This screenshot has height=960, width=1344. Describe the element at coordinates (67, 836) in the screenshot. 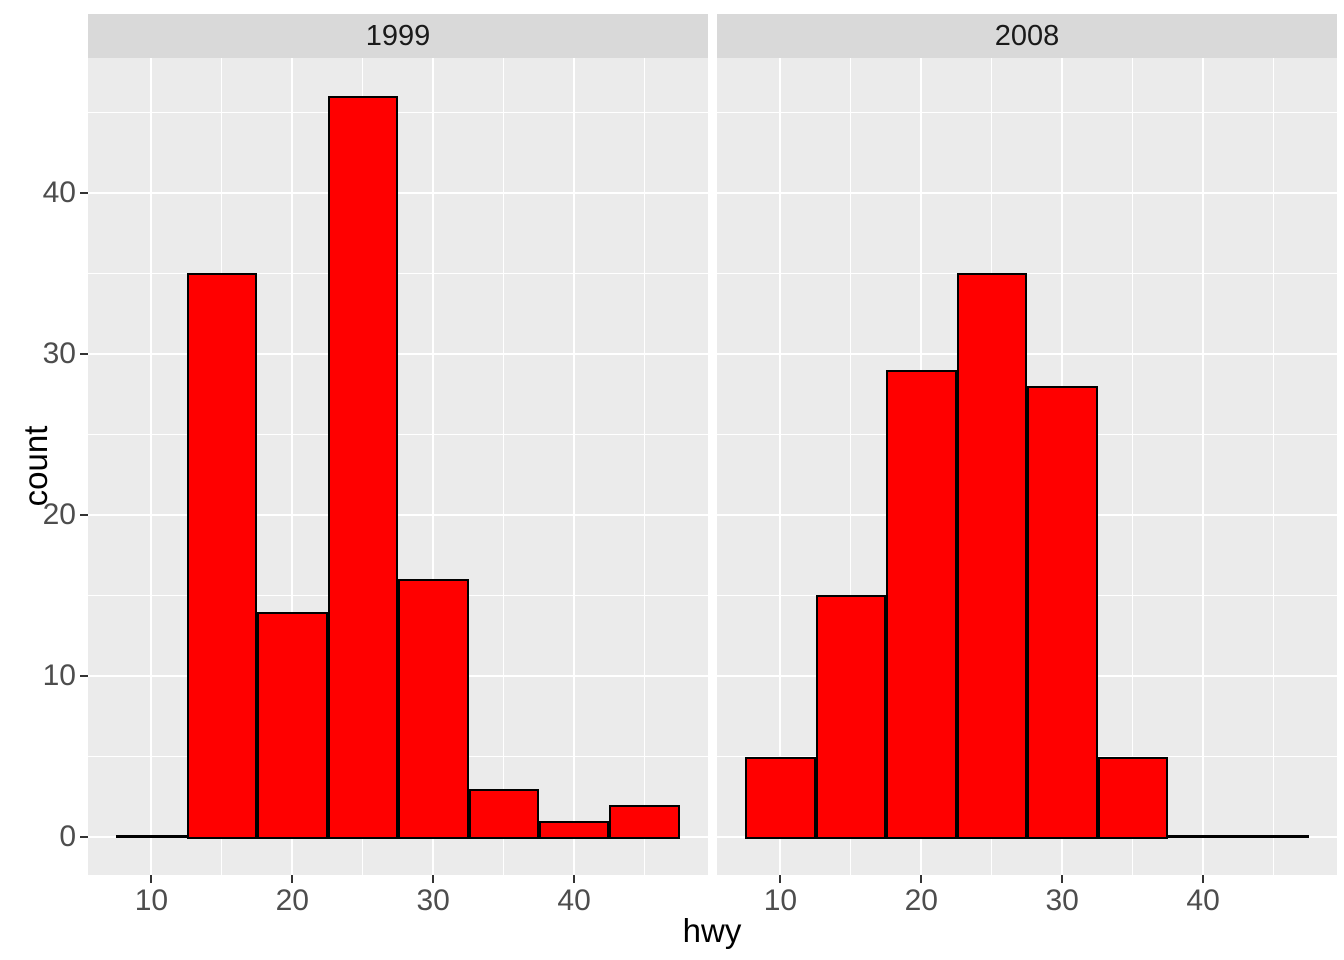

I see `y-tick-label: 0` at that location.